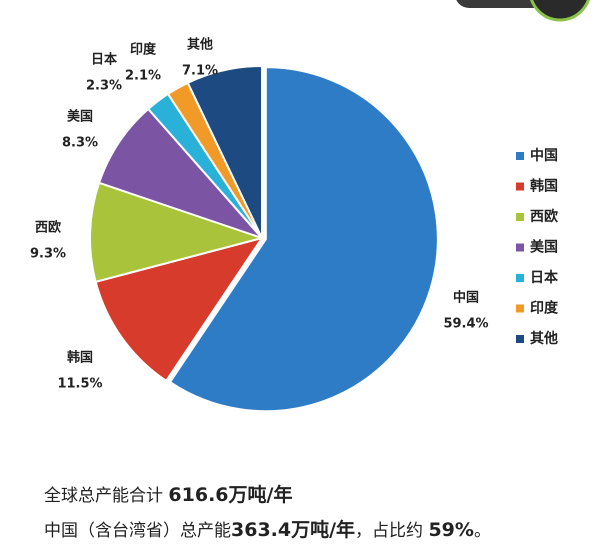 This screenshot has width=604, height=554. Describe the element at coordinates (79, 384) in the screenshot. I see `slice-value: 11.5%` at that location.